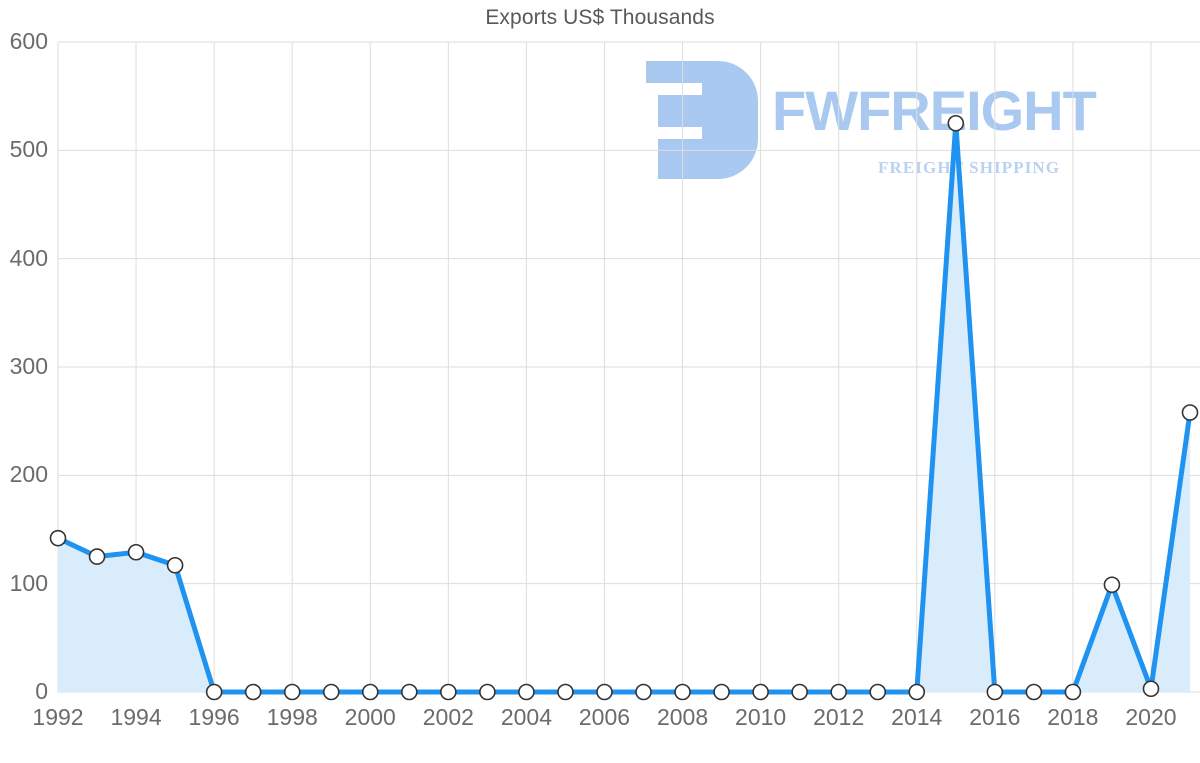 This screenshot has height=763, width=1200. I want to click on x-axis-tick-label: 2010, so click(761, 717).